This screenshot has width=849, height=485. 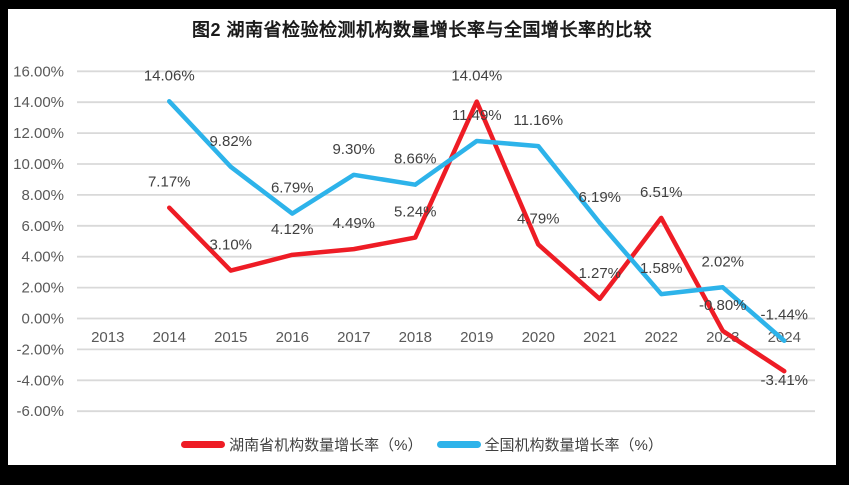 What do you see at coordinates (292, 229) in the screenshot?
I see `data-label: 4.12%` at bounding box center [292, 229].